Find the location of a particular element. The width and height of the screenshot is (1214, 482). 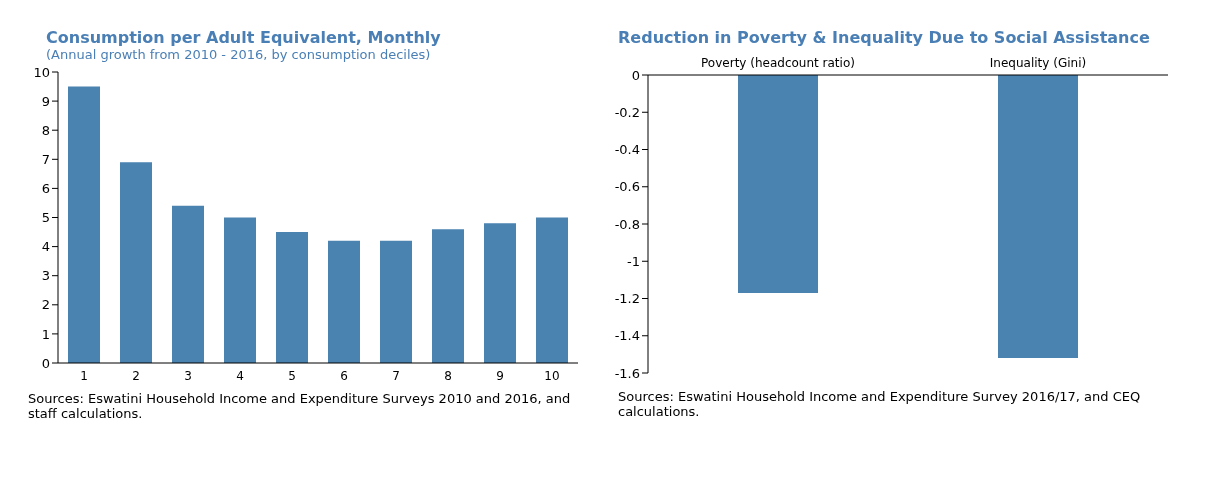

y-tick-label: -0.6 is located at coordinates (627, 187).